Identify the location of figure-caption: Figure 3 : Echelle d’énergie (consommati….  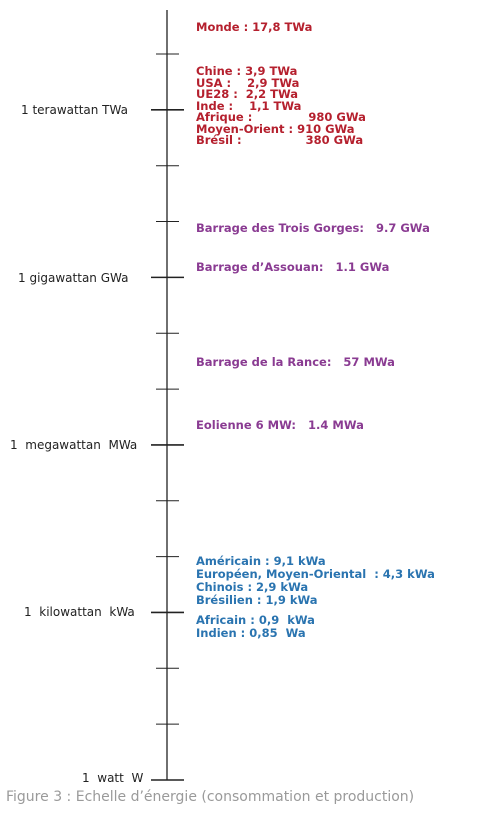
(210, 797).